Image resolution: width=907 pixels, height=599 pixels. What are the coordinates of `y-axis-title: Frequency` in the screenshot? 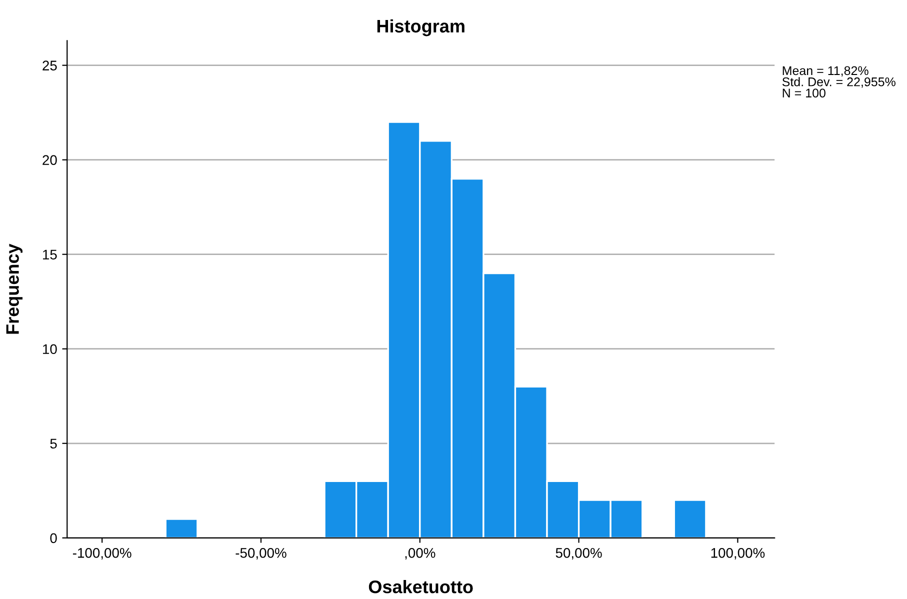 It's located at (14, 289).